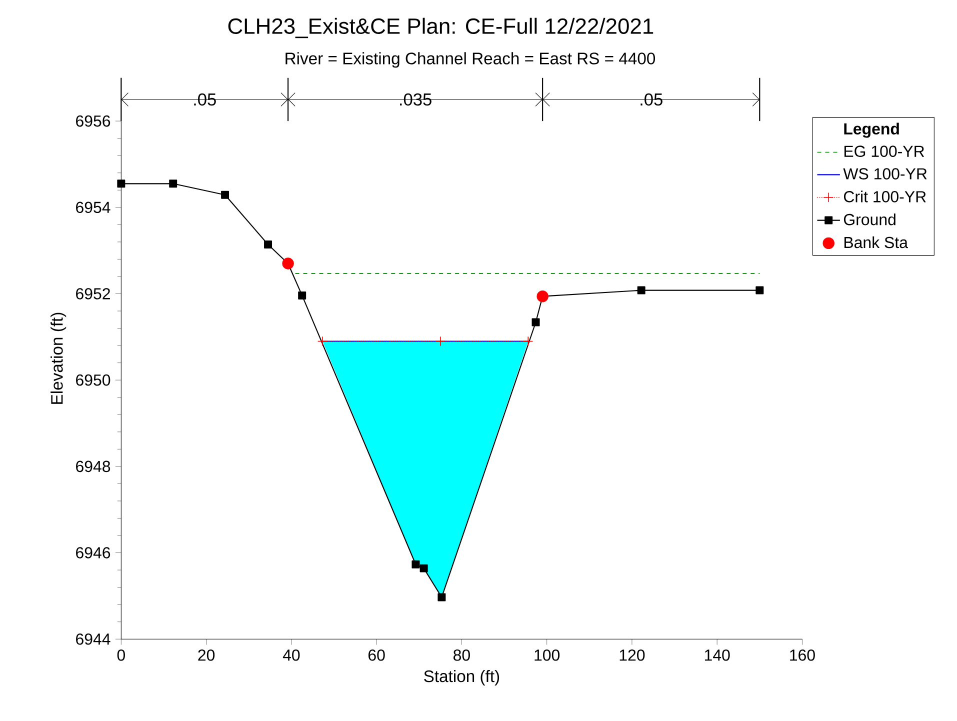 This screenshot has height=721, width=957. I want to click on y-tick-label: 6944, so click(93, 639).